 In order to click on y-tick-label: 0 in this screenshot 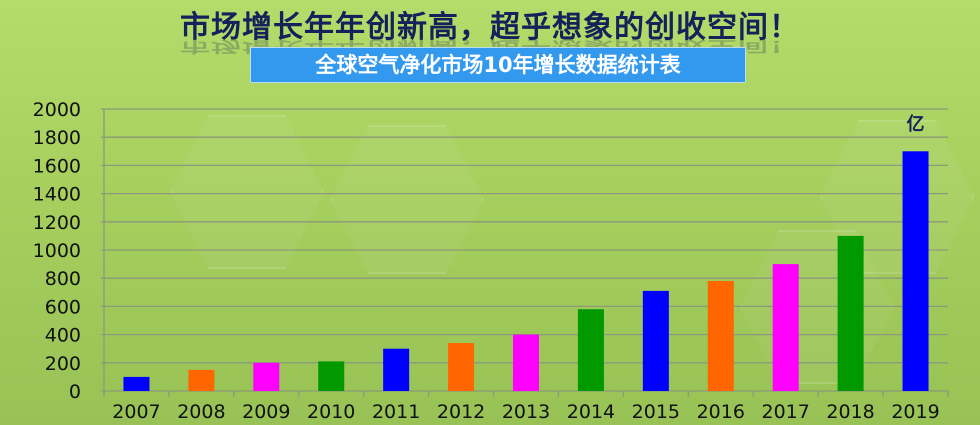, I will do `click(75, 392)`.